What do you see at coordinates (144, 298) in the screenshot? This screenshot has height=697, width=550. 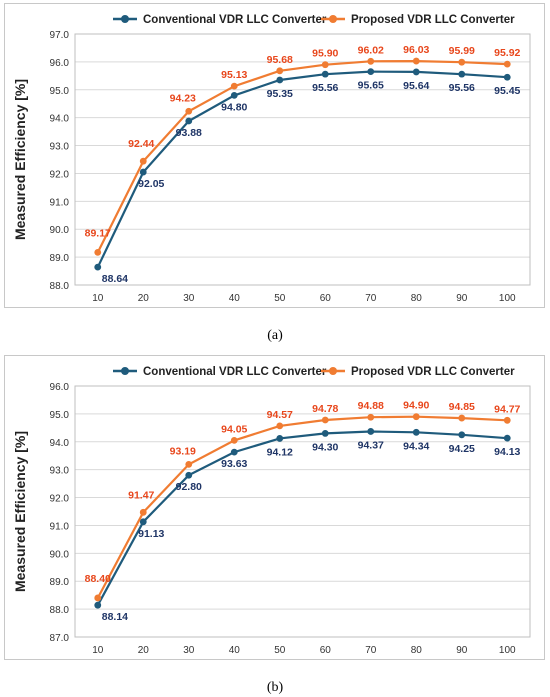 I see `chart0-x-tick-label-1: 20` at bounding box center [144, 298].